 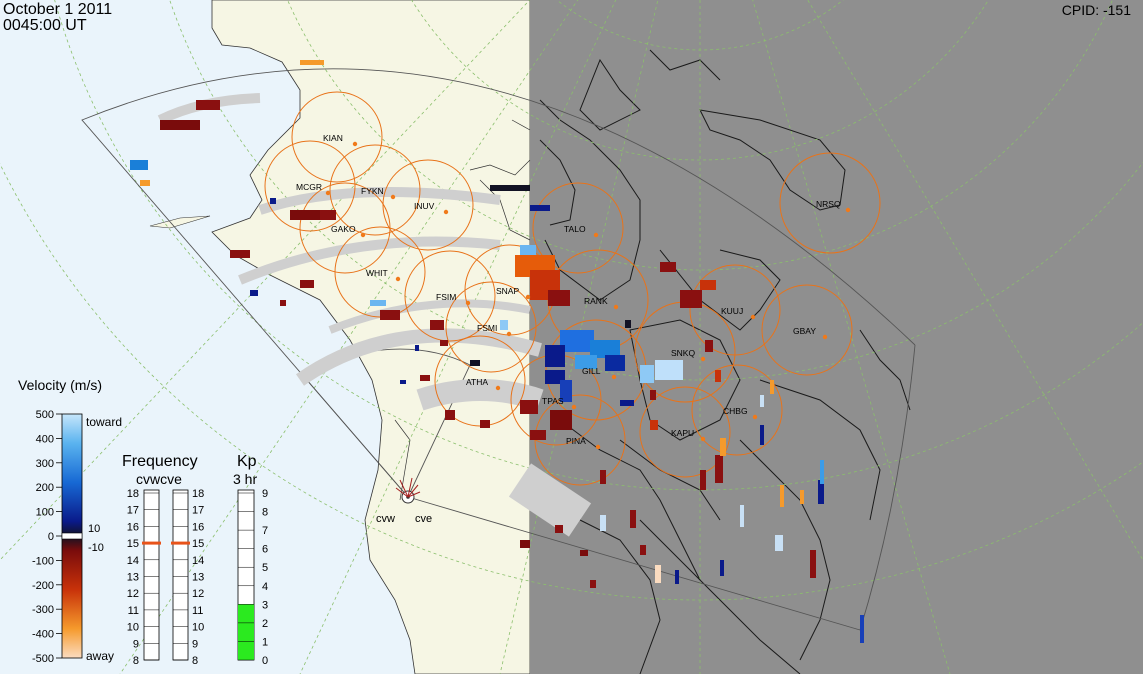 What do you see at coordinates (375, 190) in the screenshot?
I see `station-circle-fykn` at bounding box center [375, 190].